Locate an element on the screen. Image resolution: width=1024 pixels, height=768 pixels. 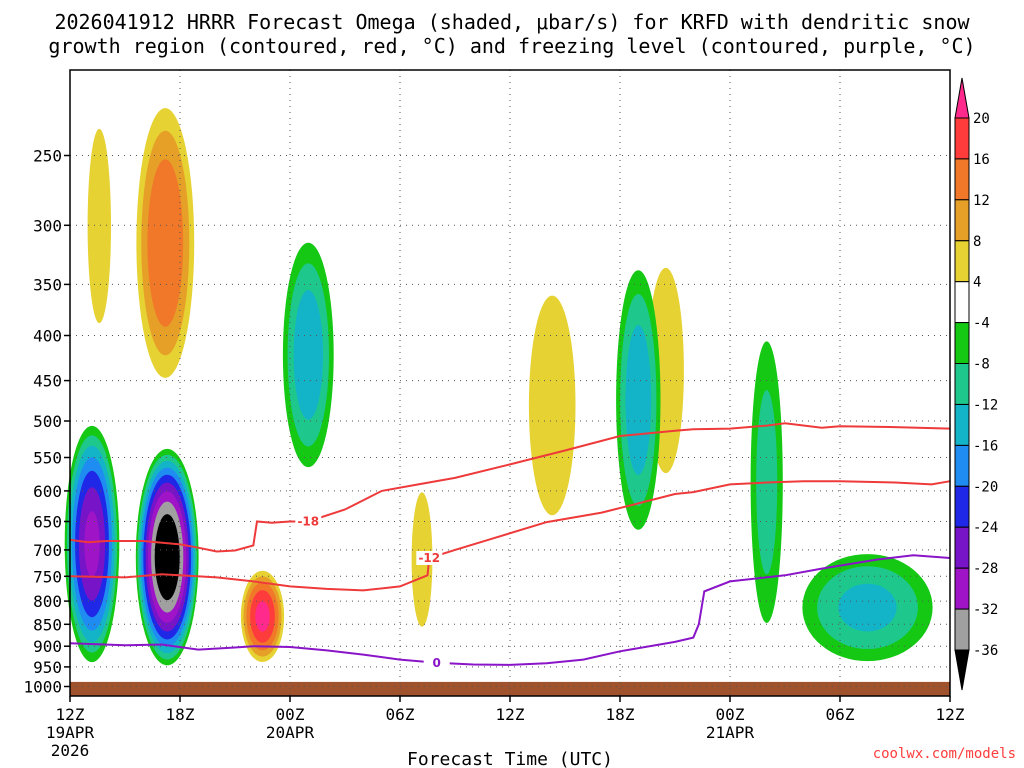
y-tick-label-250: 250 is located at coordinates (47, 156).